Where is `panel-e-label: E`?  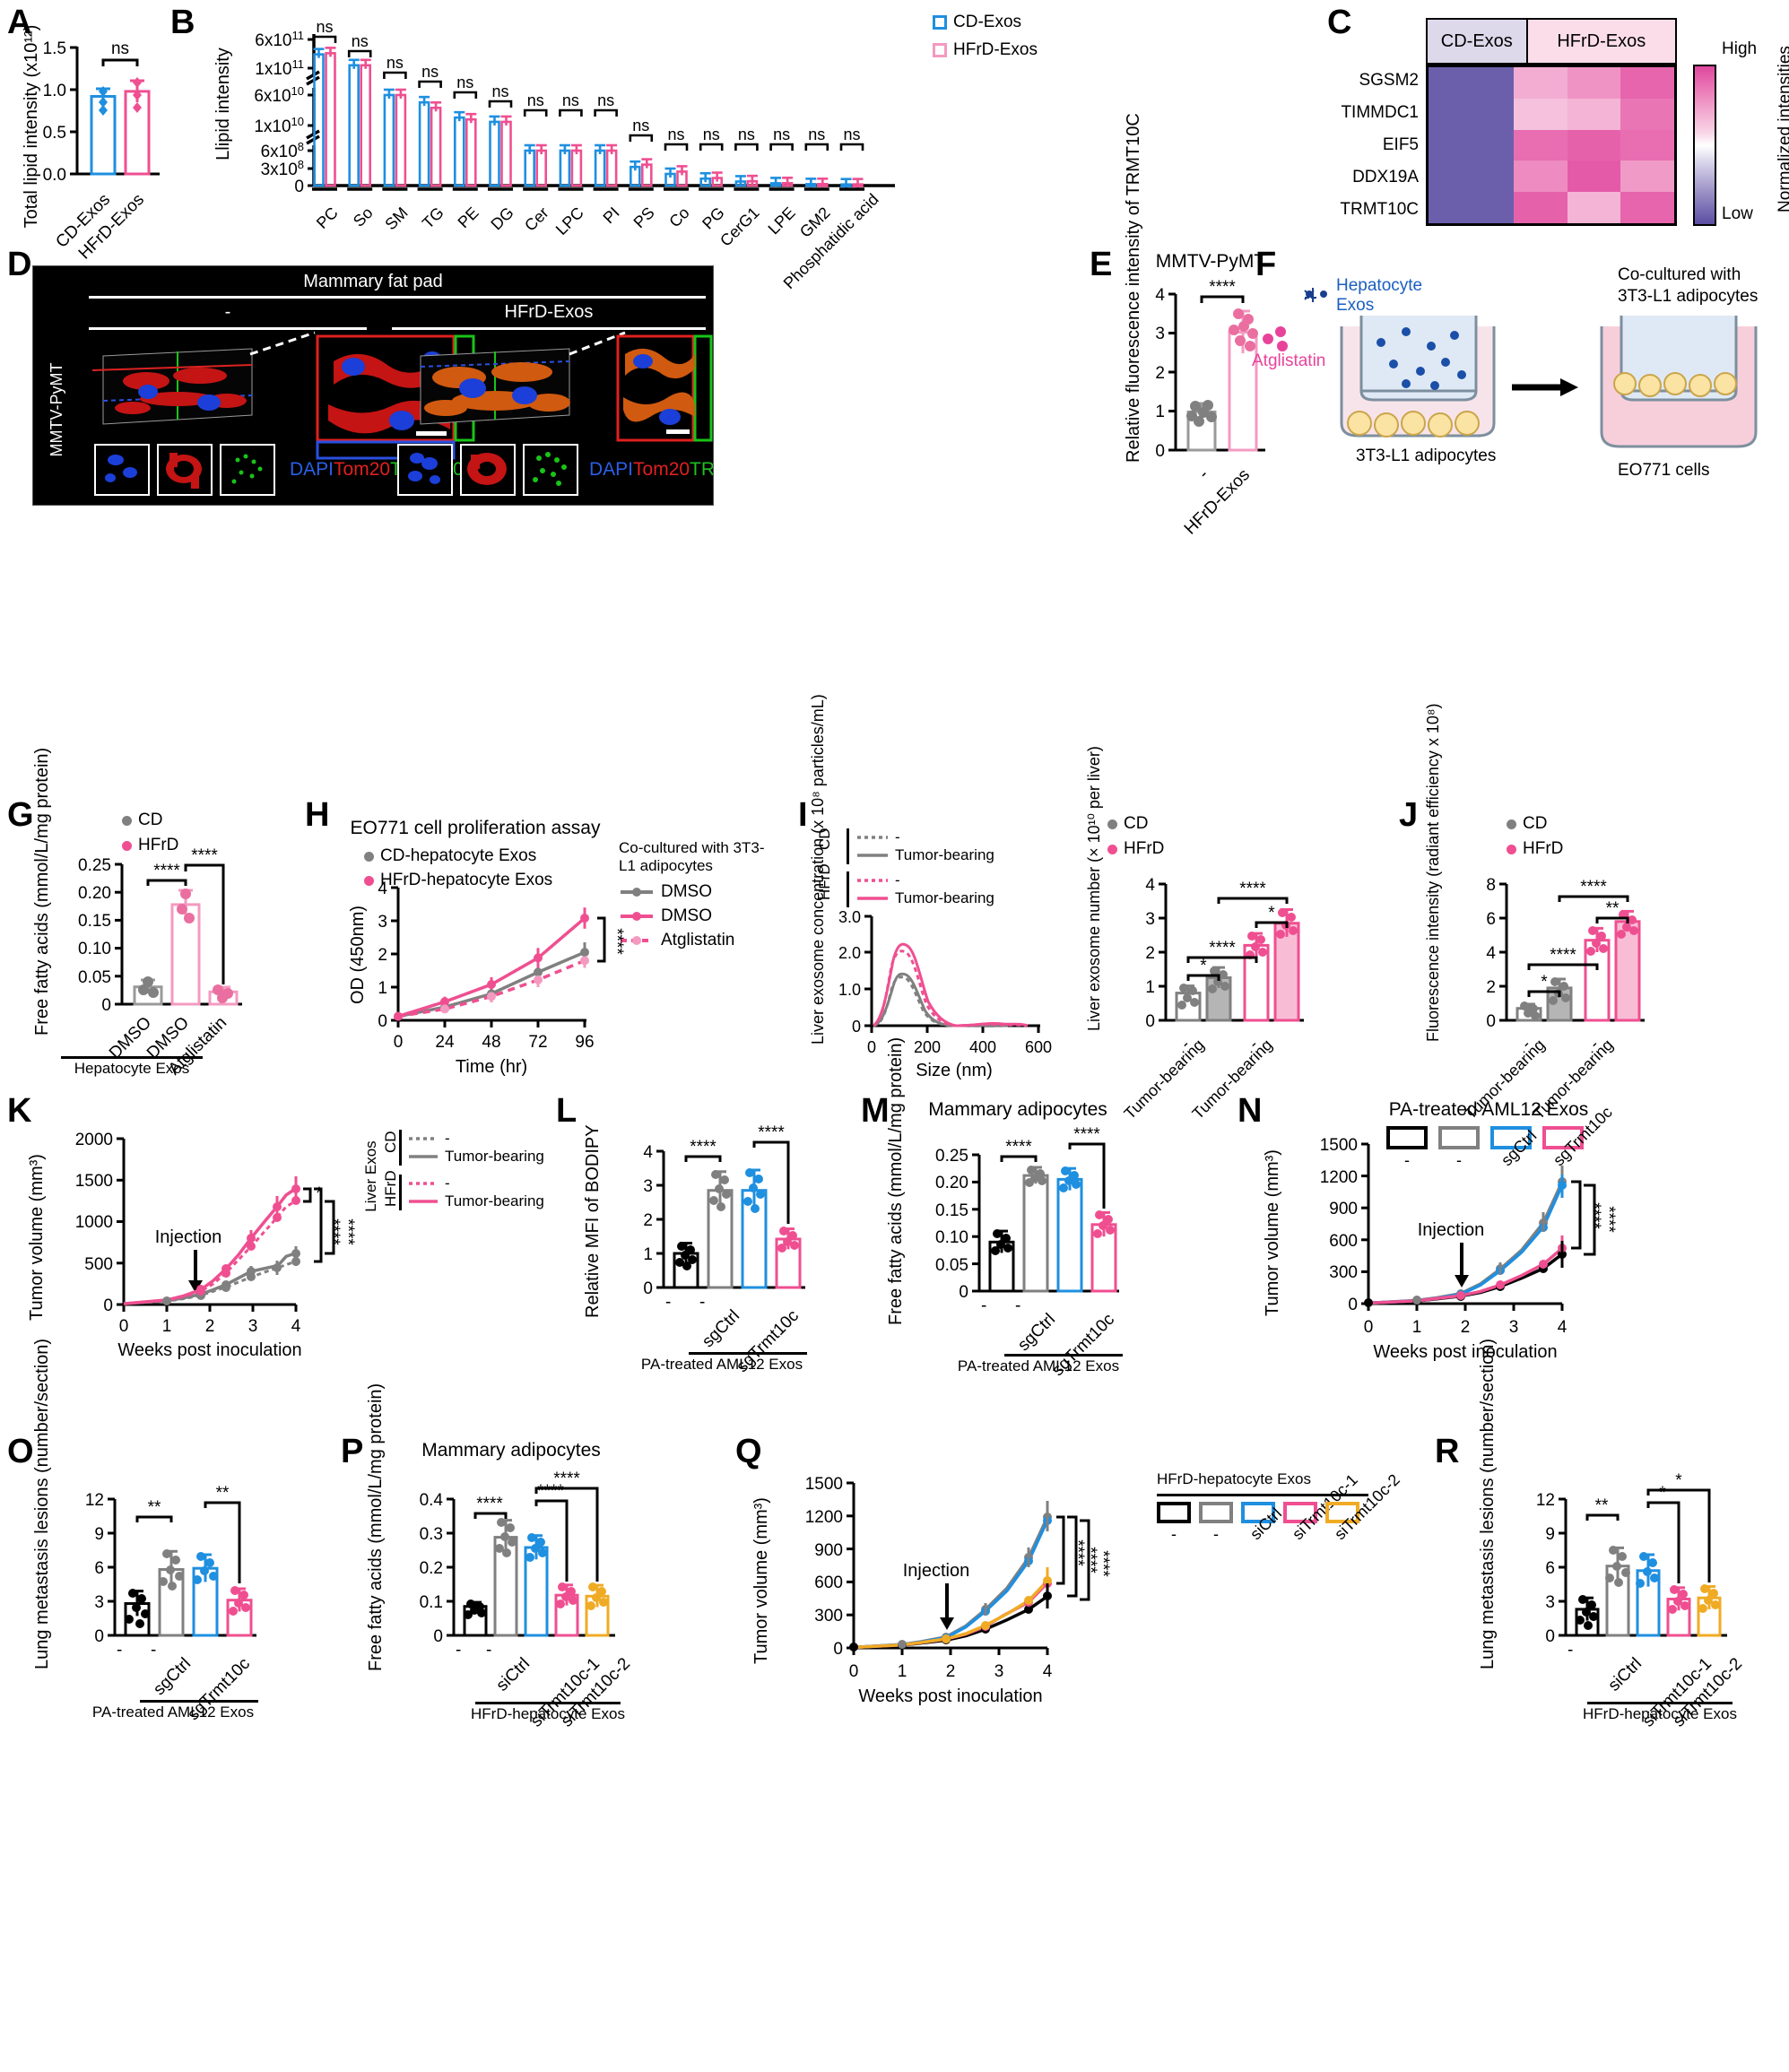
panel-e-label: E is located at coordinates (1101, 264).